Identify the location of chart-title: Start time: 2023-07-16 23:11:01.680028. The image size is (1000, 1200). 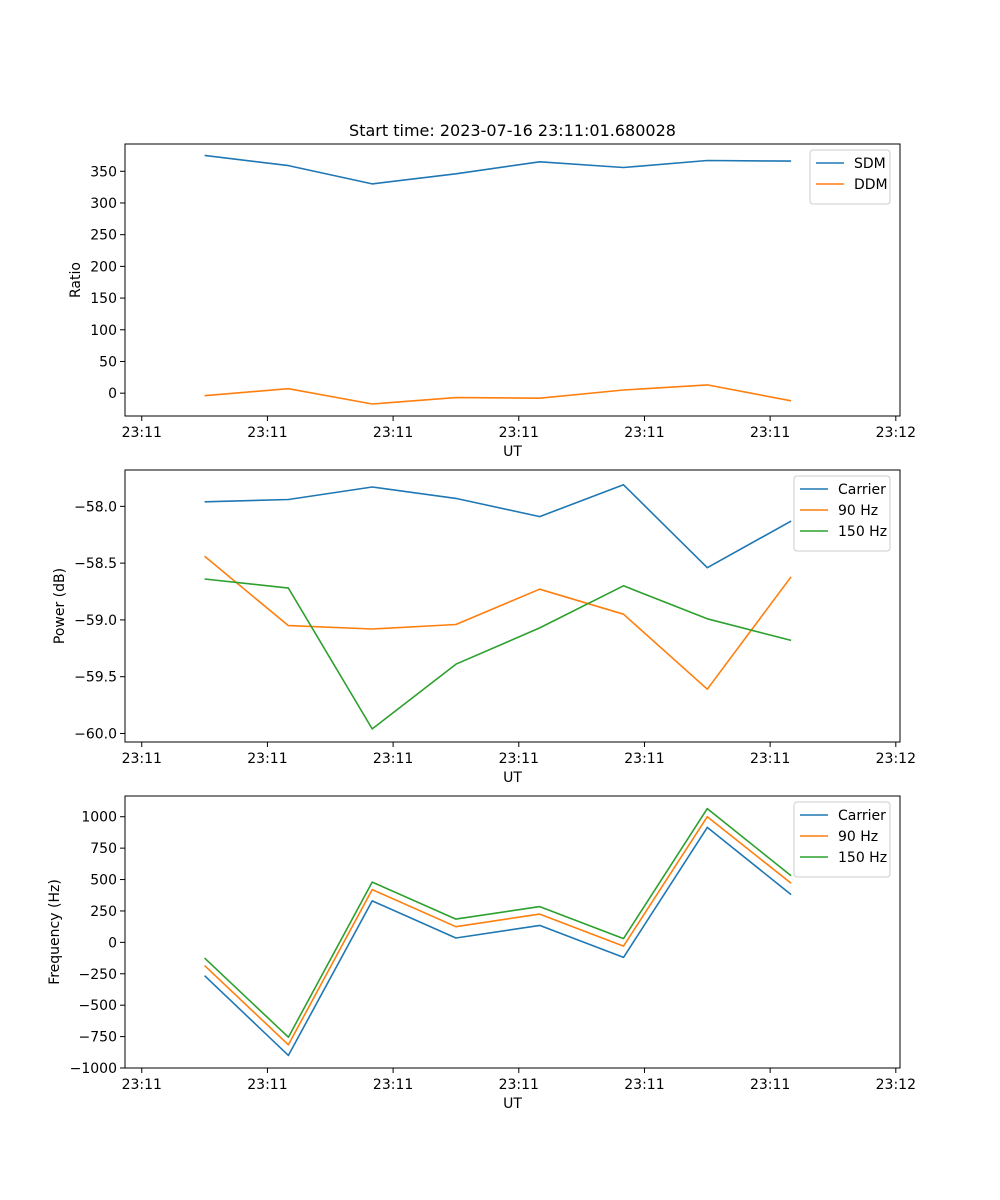
(512, 130).